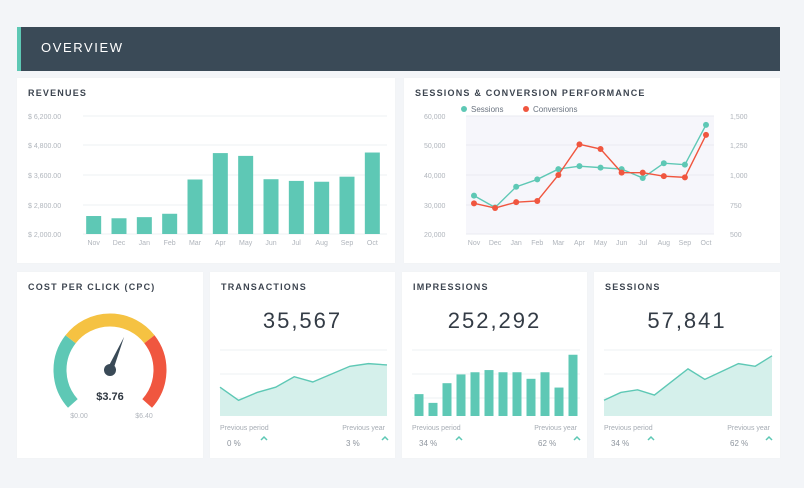  I want to click on cpc-gauge: $3.76 $0.00 $6.40, so click(110, 366).